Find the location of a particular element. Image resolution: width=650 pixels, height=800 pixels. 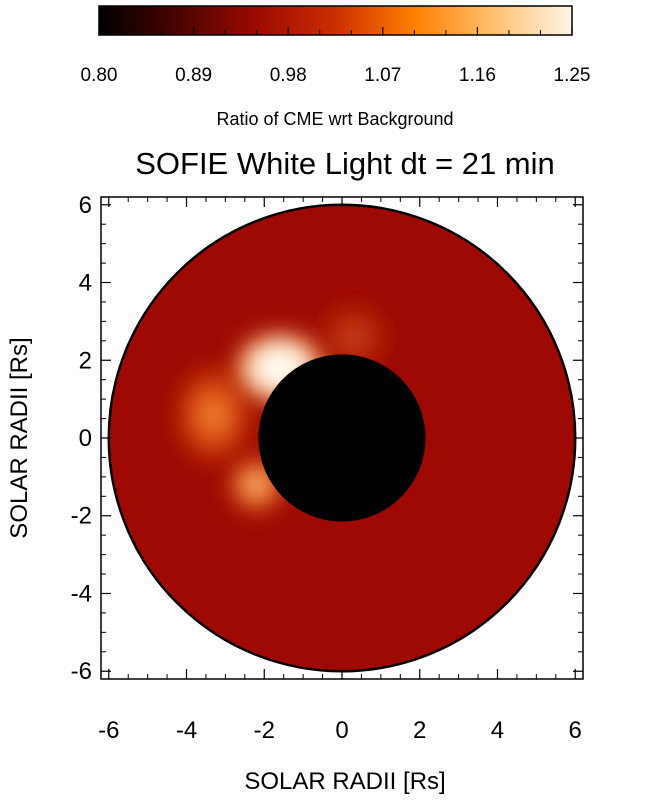

x-tick-label: 0 is located at coordinates (341, 730).